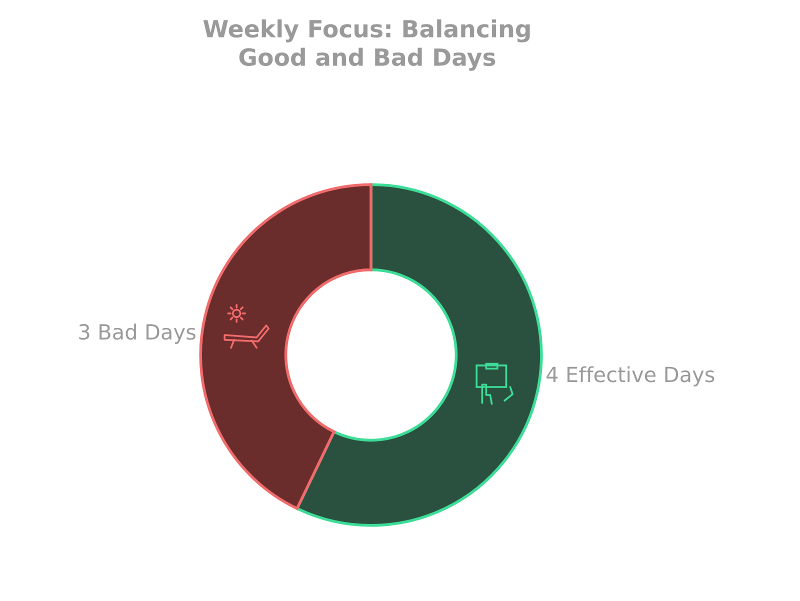 The image size is (800, 601). I want to click on donut-slice, so click(285, 346).